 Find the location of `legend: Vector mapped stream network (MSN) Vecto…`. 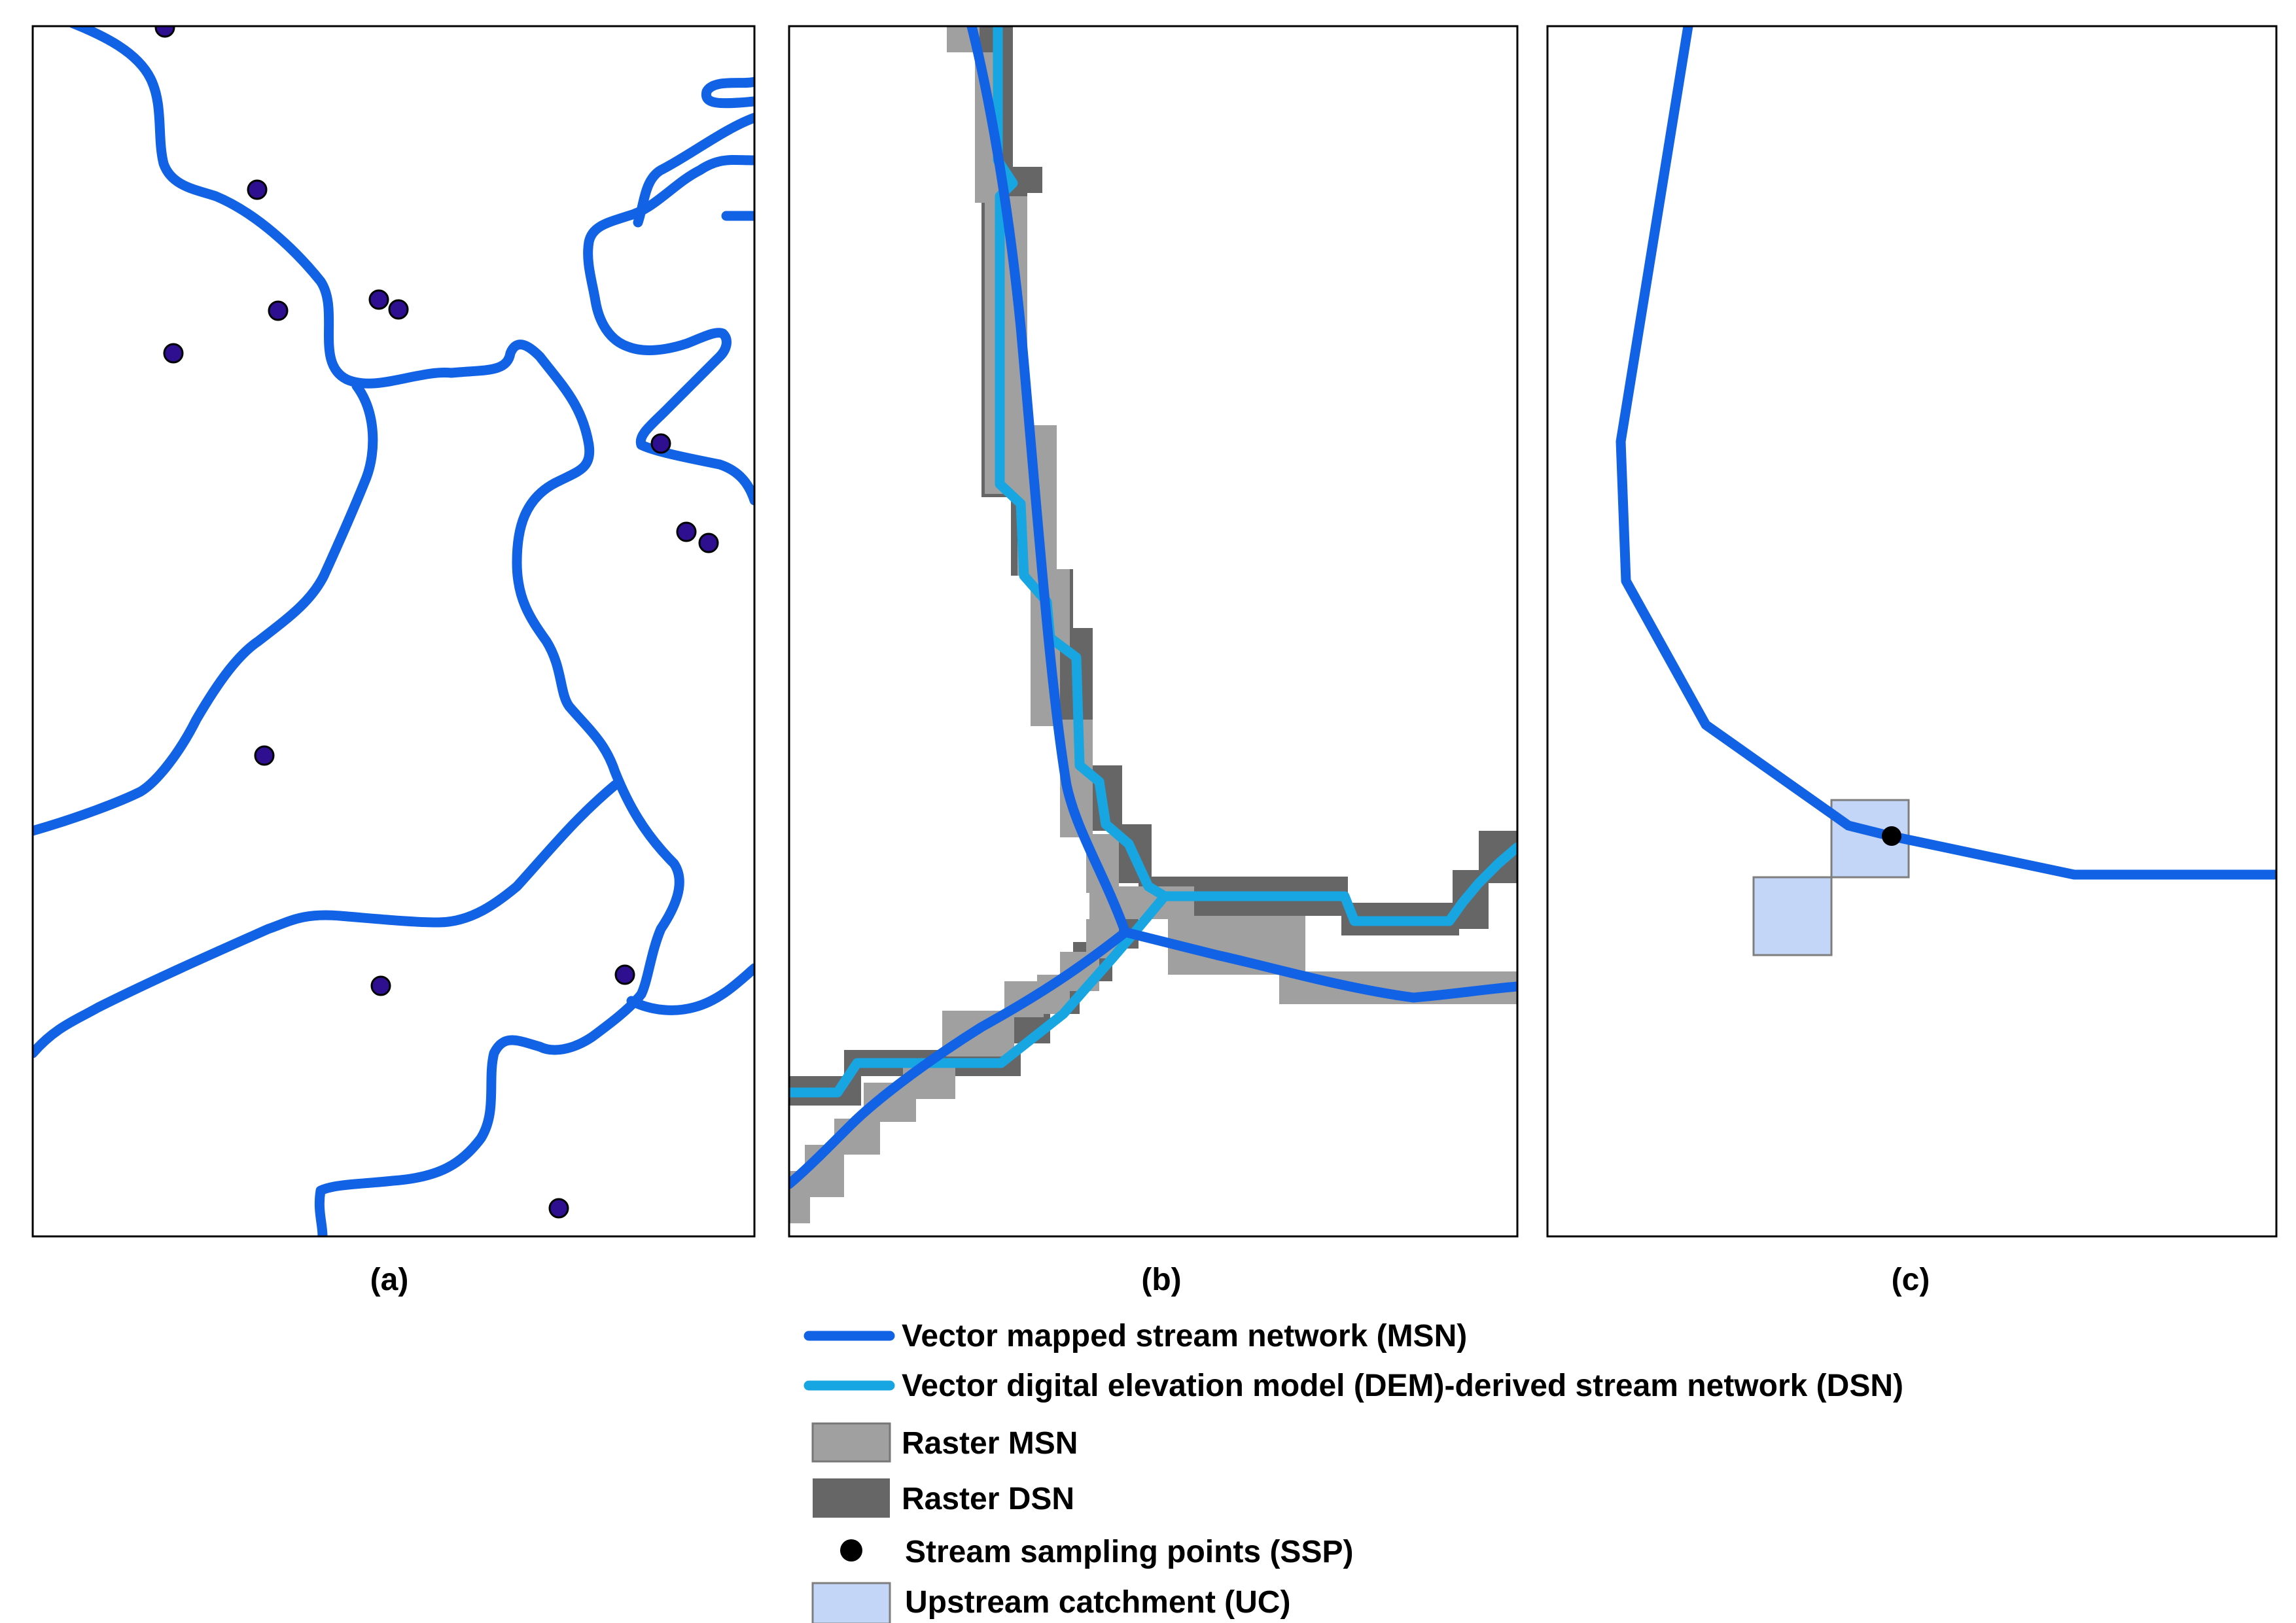

legend: Vector mapped stream network (MSN) Vecto… is located at coordinates (1354, 1471).